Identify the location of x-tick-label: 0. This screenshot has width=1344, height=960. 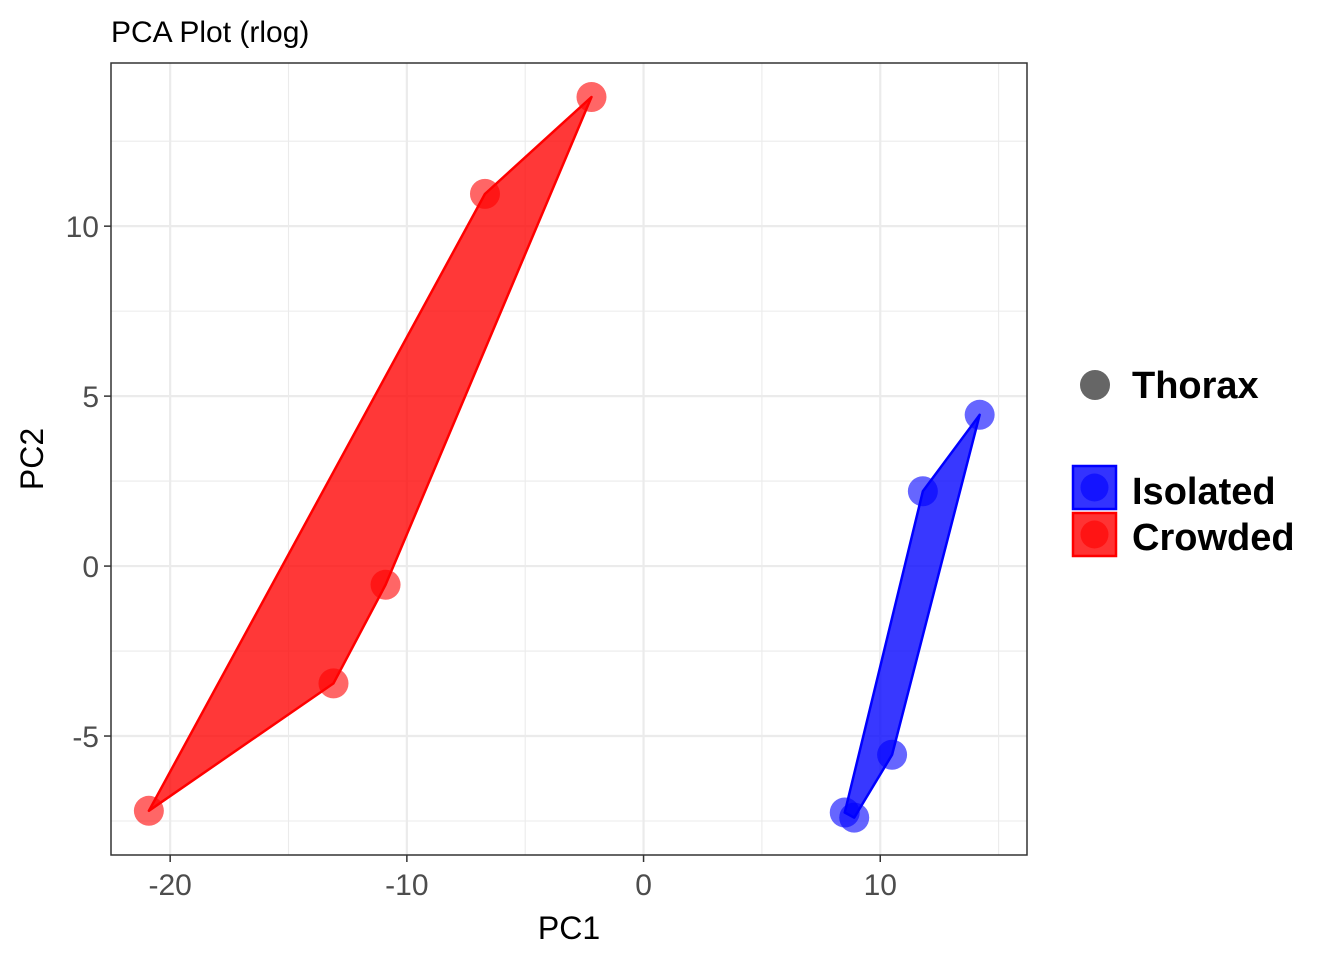
(643, 885).